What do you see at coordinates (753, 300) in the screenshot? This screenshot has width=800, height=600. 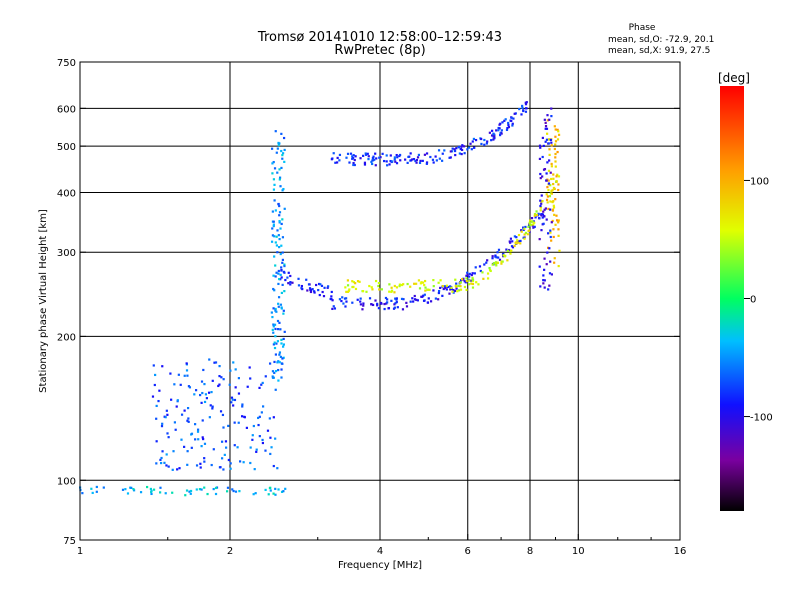 I see `colorbar-tick-label: 0` at bounding box center [753, 300].